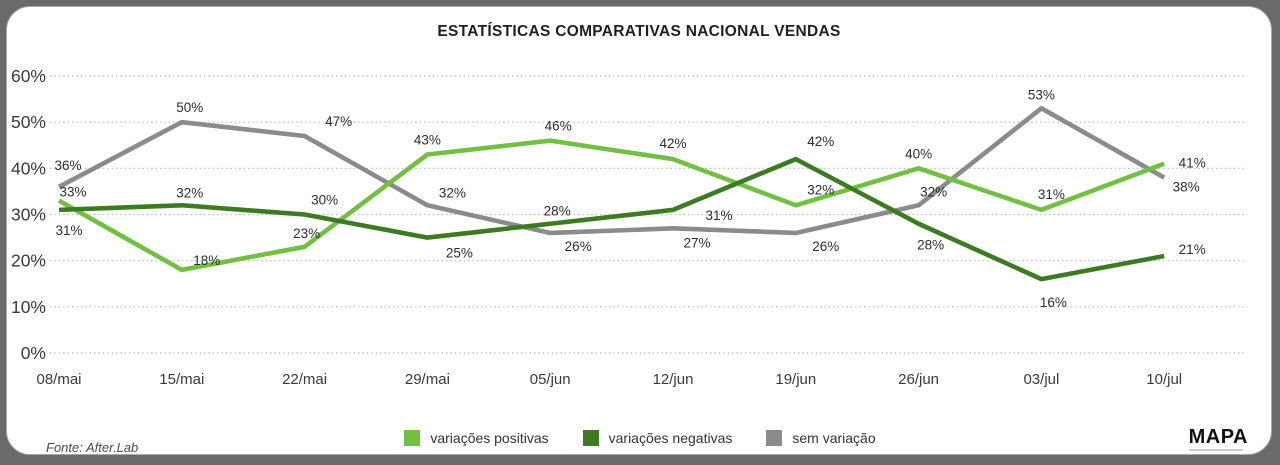 This screenshot has height=465, width=1280. What do you see at coordinates (338, 121) in the screenshot?
I see `data-label: 47%` at bounding box center [338, 121].